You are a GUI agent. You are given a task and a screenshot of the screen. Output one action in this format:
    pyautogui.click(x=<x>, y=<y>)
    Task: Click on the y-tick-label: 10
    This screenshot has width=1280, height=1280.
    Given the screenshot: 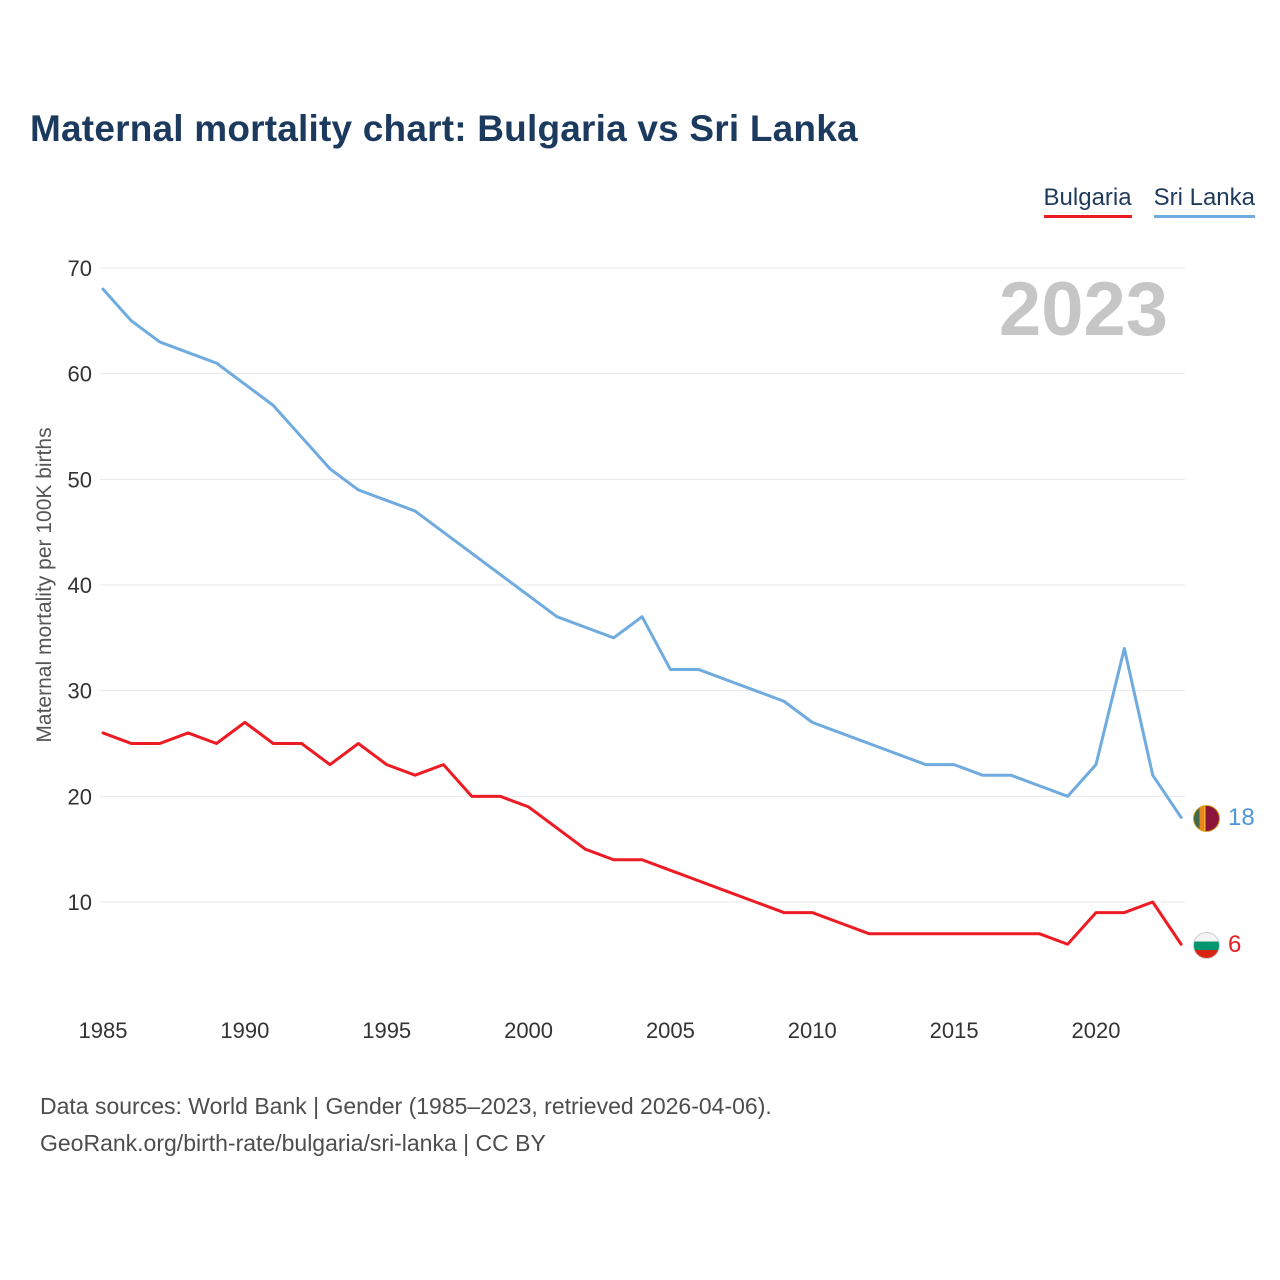 What is the action you would take?
    pyautogui.click(x=80, y=902)
    